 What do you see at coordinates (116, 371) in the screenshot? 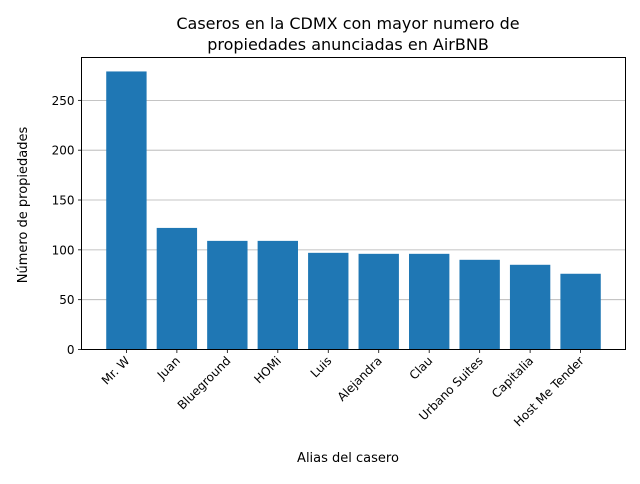
I see `x-tick-label-0: Mr. W` at bounding box center [116, 371].